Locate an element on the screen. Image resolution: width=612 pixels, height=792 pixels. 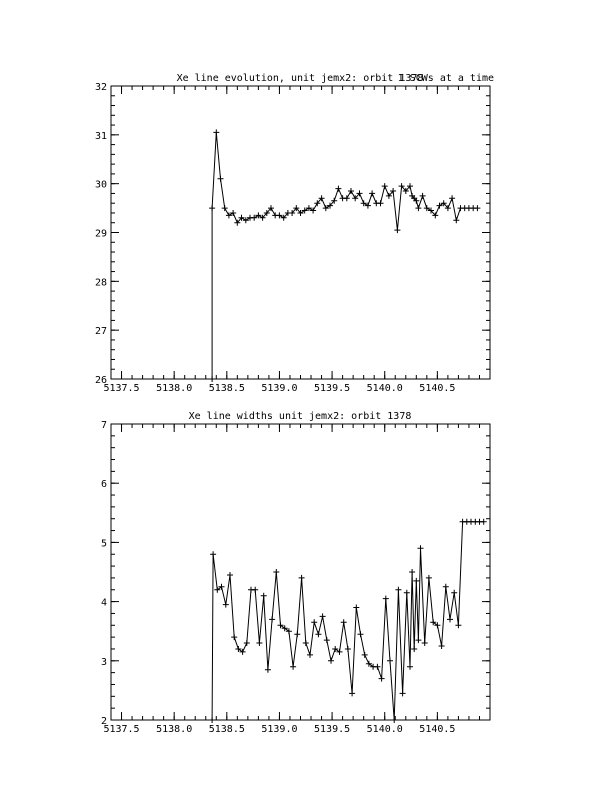
series-line is located at coordinates (347, 621).